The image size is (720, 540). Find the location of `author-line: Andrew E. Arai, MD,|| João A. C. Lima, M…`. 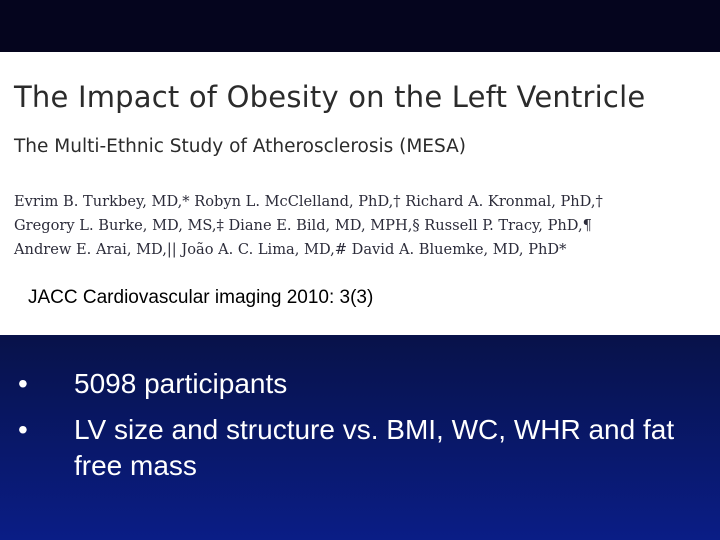

author-line: Andrew E. Arai, MD,|| João A. C. Lima, M… is located at coordinates (290, 249).